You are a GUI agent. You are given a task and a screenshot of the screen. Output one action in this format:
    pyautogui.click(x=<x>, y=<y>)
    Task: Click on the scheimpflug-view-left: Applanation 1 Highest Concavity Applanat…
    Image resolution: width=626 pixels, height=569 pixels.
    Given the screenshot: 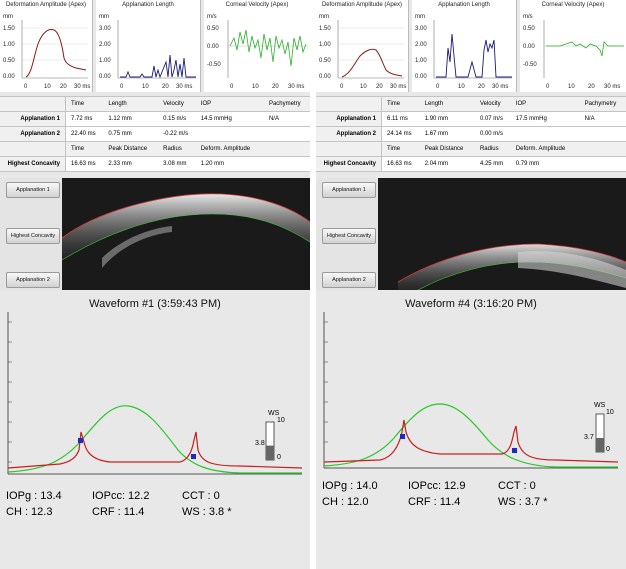 What is the action you would take?
    pyautogui.click(x=155, y=234)
    